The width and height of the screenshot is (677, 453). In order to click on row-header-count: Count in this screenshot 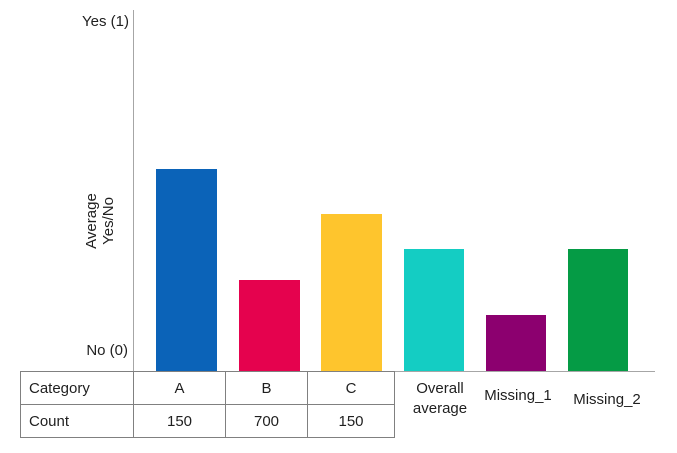, I will do `click(77, 421)`.